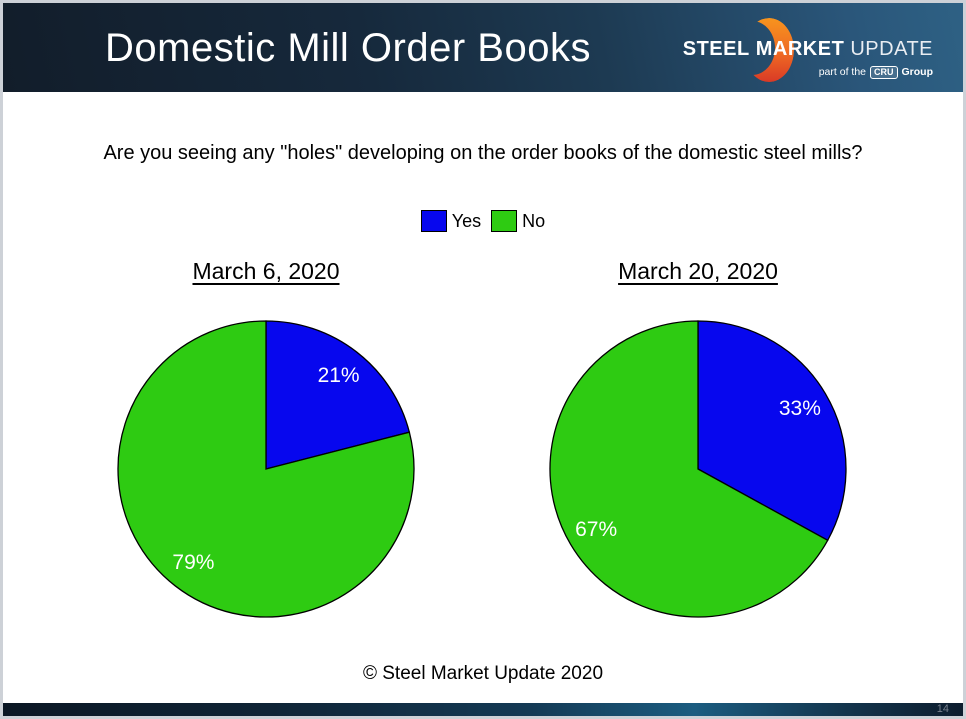 The height and width of the screenshot is (719, 966). Describe the element at coordinates (348, 48) in the screenshot. I see `page-title: Domestic Mill Order Books` at that location.